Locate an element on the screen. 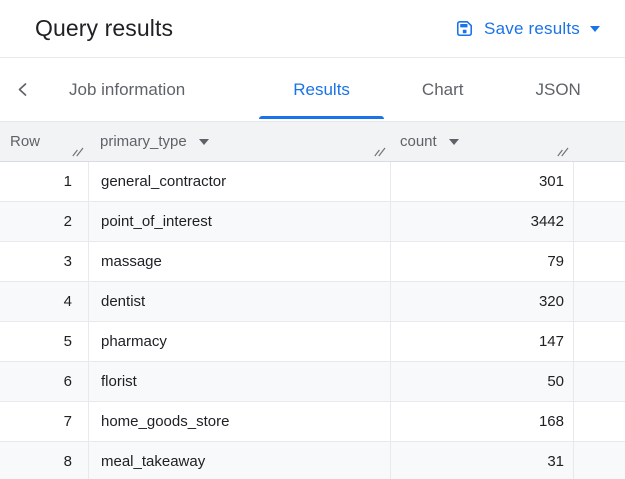 The image size is (625, 479). table-row: 4 dentist 320 is located at coordinates (312, 302).